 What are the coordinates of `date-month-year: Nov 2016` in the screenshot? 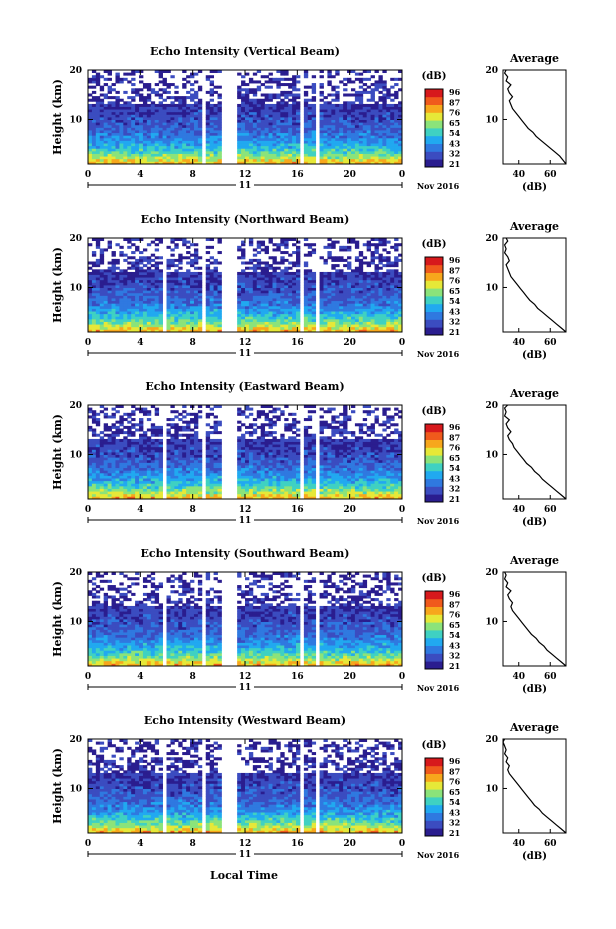 It's located at (438, 354).